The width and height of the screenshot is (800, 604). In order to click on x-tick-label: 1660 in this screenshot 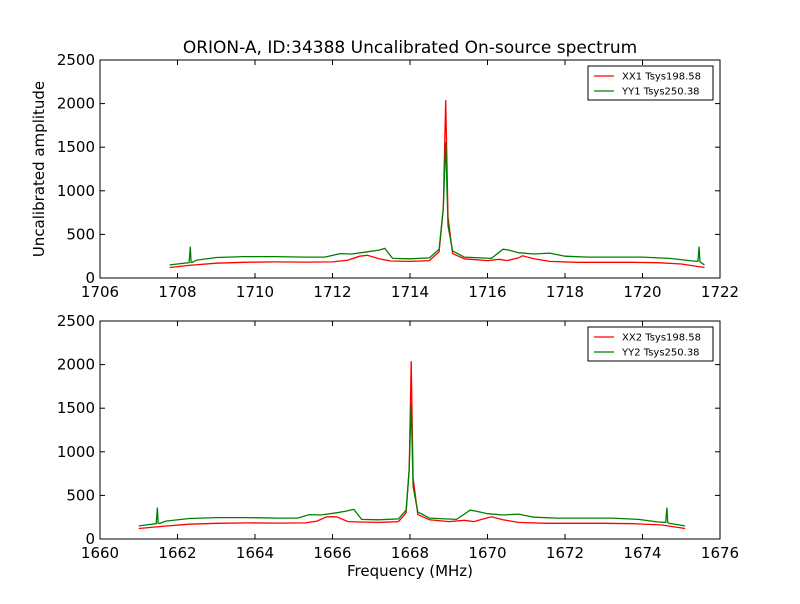, I will do `click(100, 553)`.